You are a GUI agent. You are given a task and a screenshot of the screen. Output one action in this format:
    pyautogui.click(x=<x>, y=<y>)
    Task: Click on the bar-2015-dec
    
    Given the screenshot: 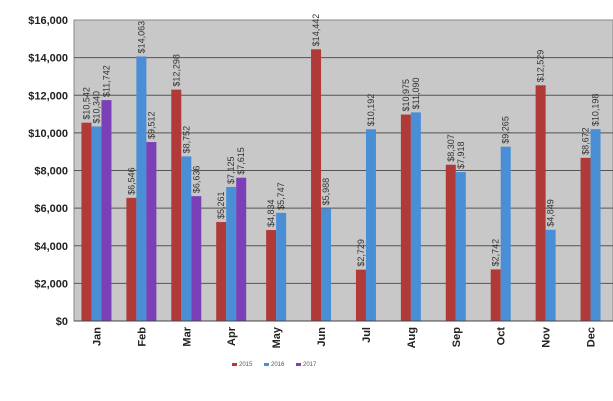 What is the action you would take?
    pyautogui.click(x=585, y=239)
    